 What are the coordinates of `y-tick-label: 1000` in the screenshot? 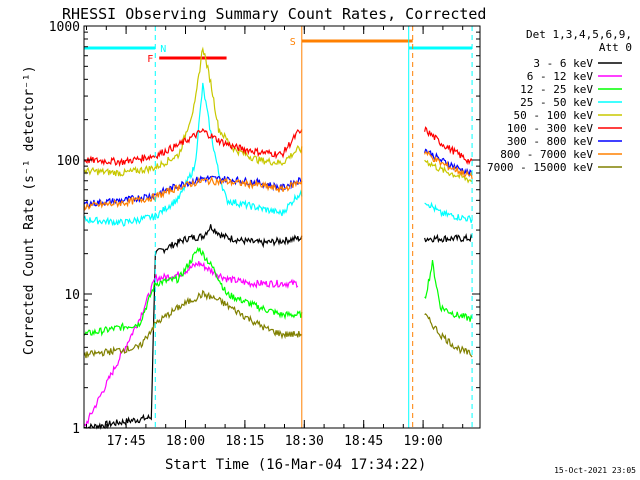 It's located at (64, 27).